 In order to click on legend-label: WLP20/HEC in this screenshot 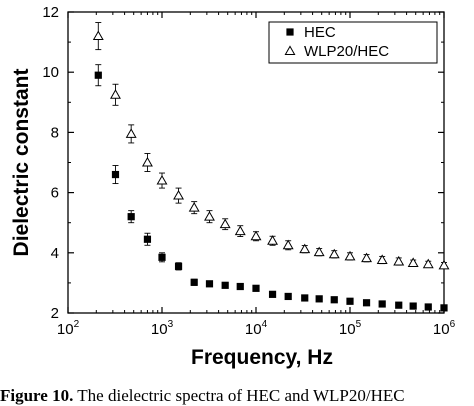, I will do `click(346, 51)`.